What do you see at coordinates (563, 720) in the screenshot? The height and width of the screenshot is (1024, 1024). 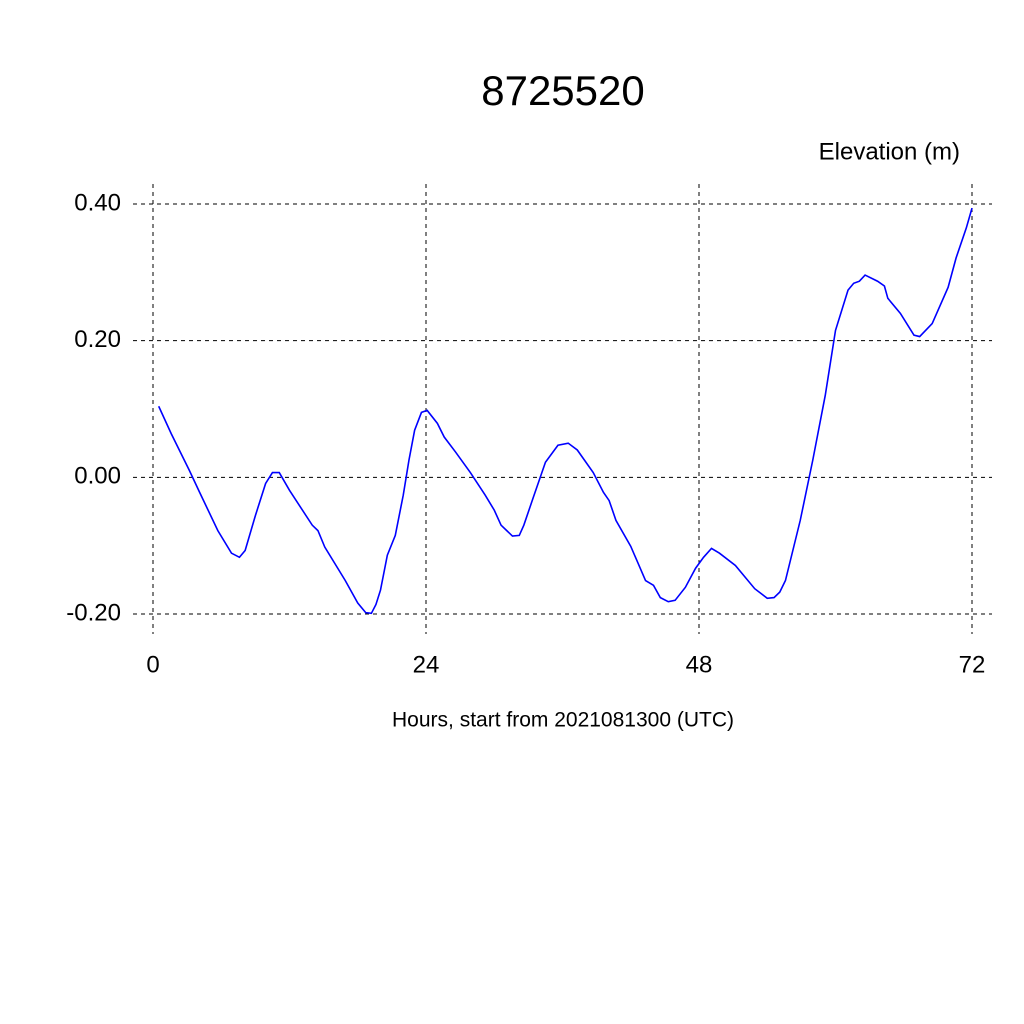 I see `x-axis-label: Hours, start from 2021081300 (UTC)` at bounding box center [563, 720].